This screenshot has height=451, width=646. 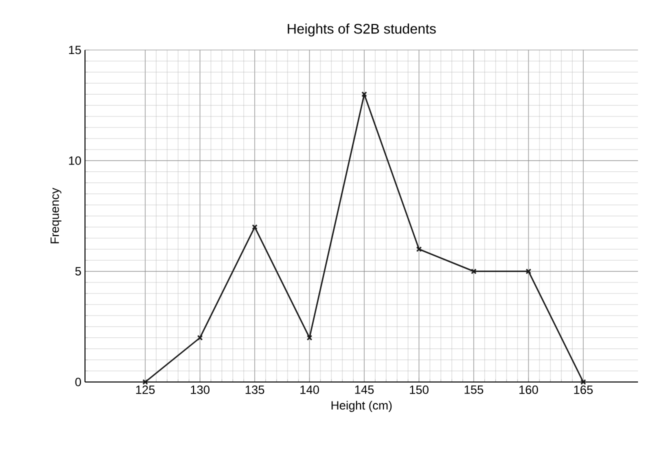 I want to click on x-tick-label: 130, so click(x=200, y=390).